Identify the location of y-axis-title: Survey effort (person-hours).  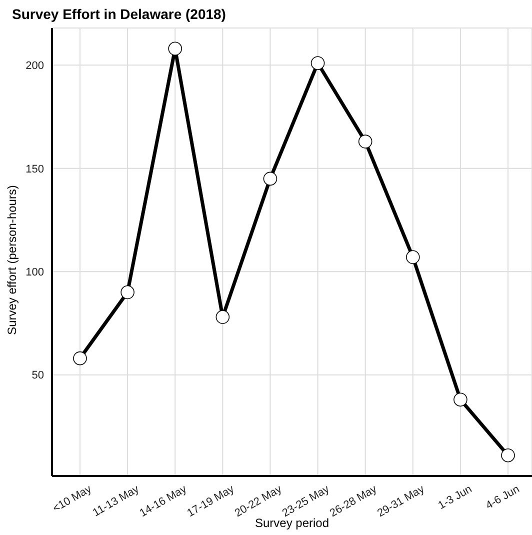
(12, 260).